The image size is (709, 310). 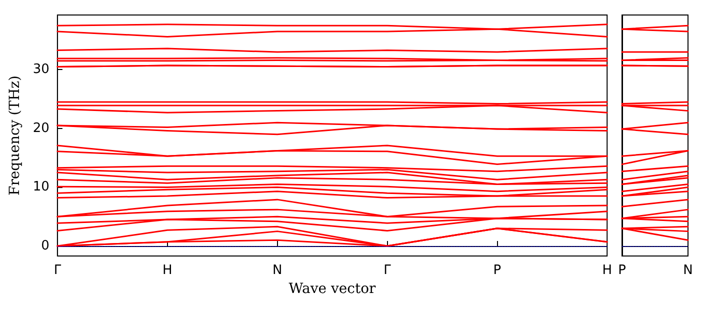 What do you see at coordinates (45, 246) in the screenshot?
I see `y-tick-label: 0` at bounding box center [45, 246].